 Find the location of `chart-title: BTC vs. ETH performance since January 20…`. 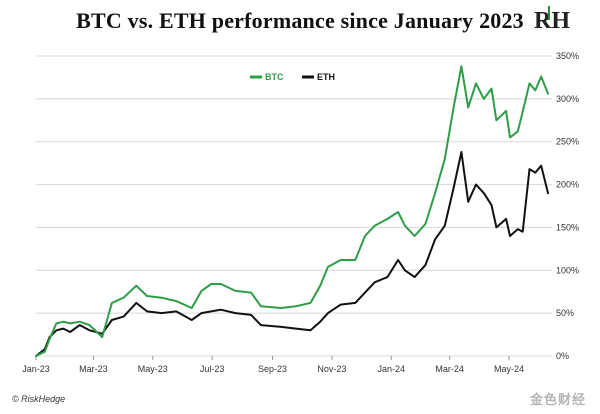

chart-title: BTC vs. ETH performance since January 20… is located at coordinates (300, 20).